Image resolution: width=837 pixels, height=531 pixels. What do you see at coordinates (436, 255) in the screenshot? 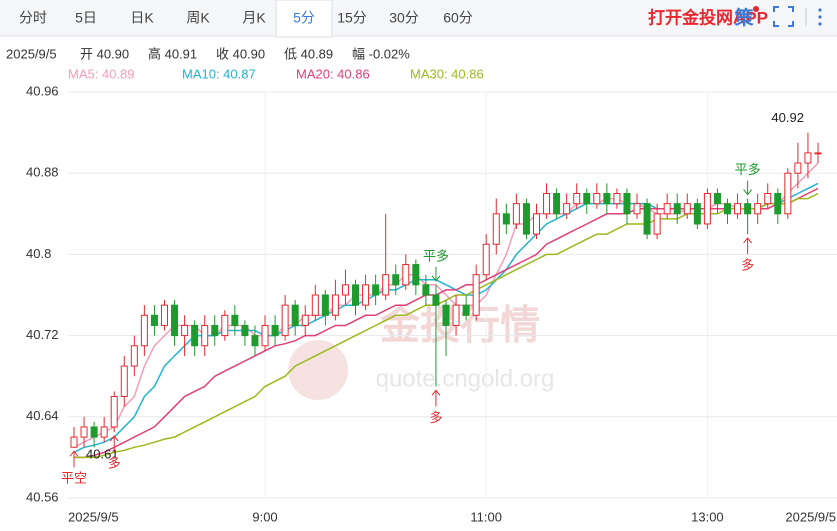
I see `signal-label: 平多` at bounding box center [436, 255].